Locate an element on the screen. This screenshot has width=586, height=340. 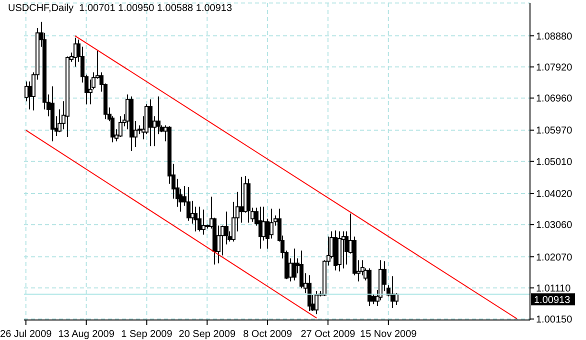
ref-line-label: 1.00913 is located at coordinates (552, 300).